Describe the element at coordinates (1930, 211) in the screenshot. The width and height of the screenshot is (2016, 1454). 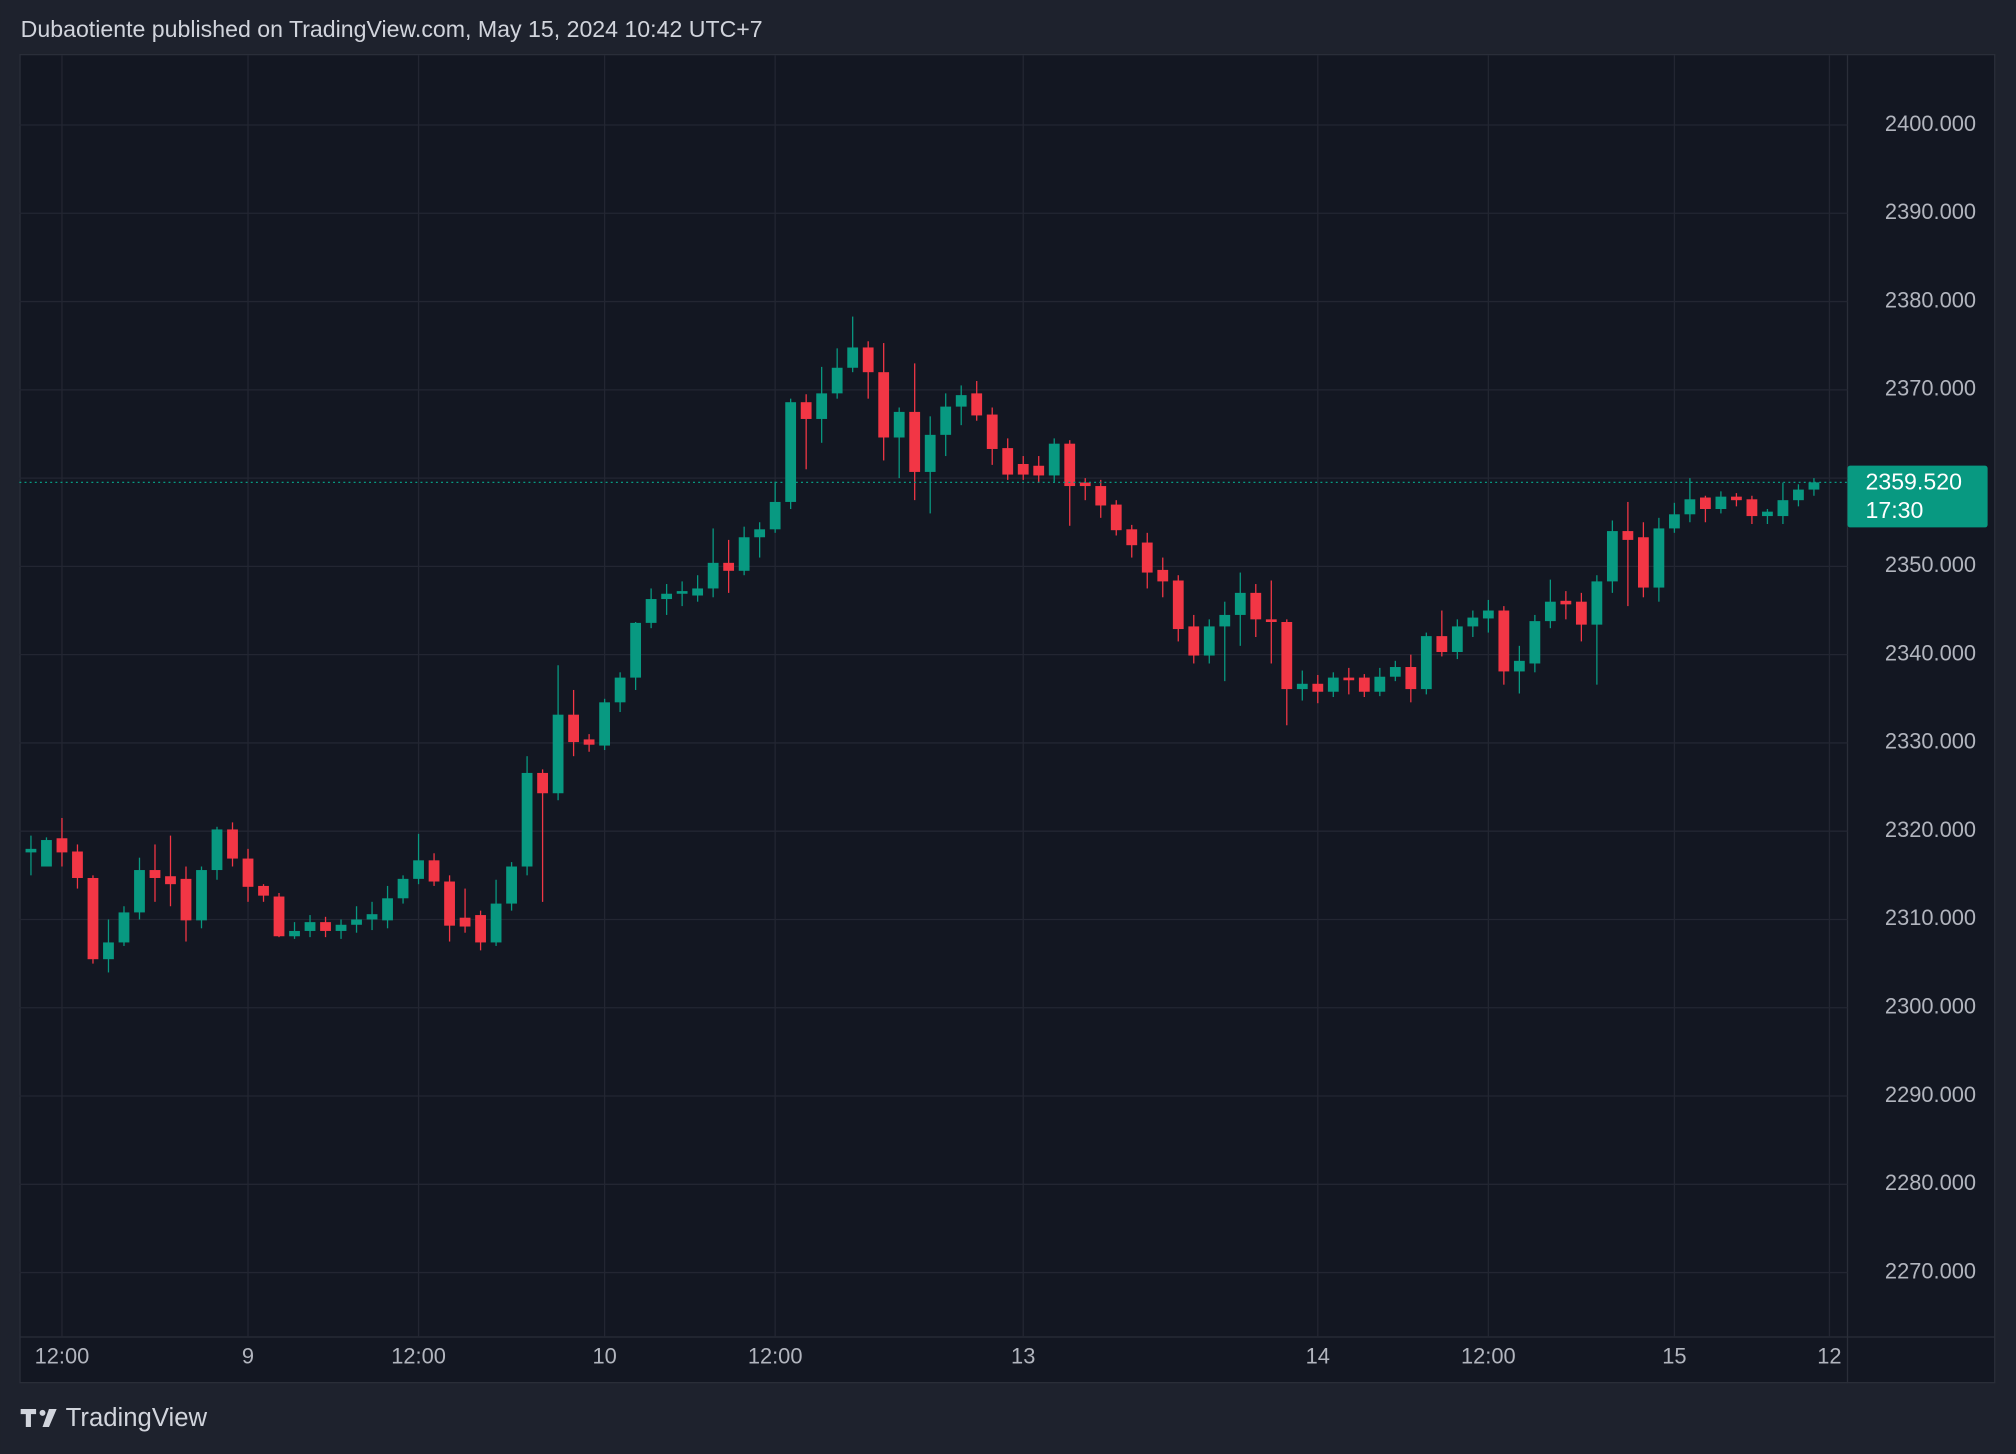
I see `y-tick-label: 2390.000` at that location.